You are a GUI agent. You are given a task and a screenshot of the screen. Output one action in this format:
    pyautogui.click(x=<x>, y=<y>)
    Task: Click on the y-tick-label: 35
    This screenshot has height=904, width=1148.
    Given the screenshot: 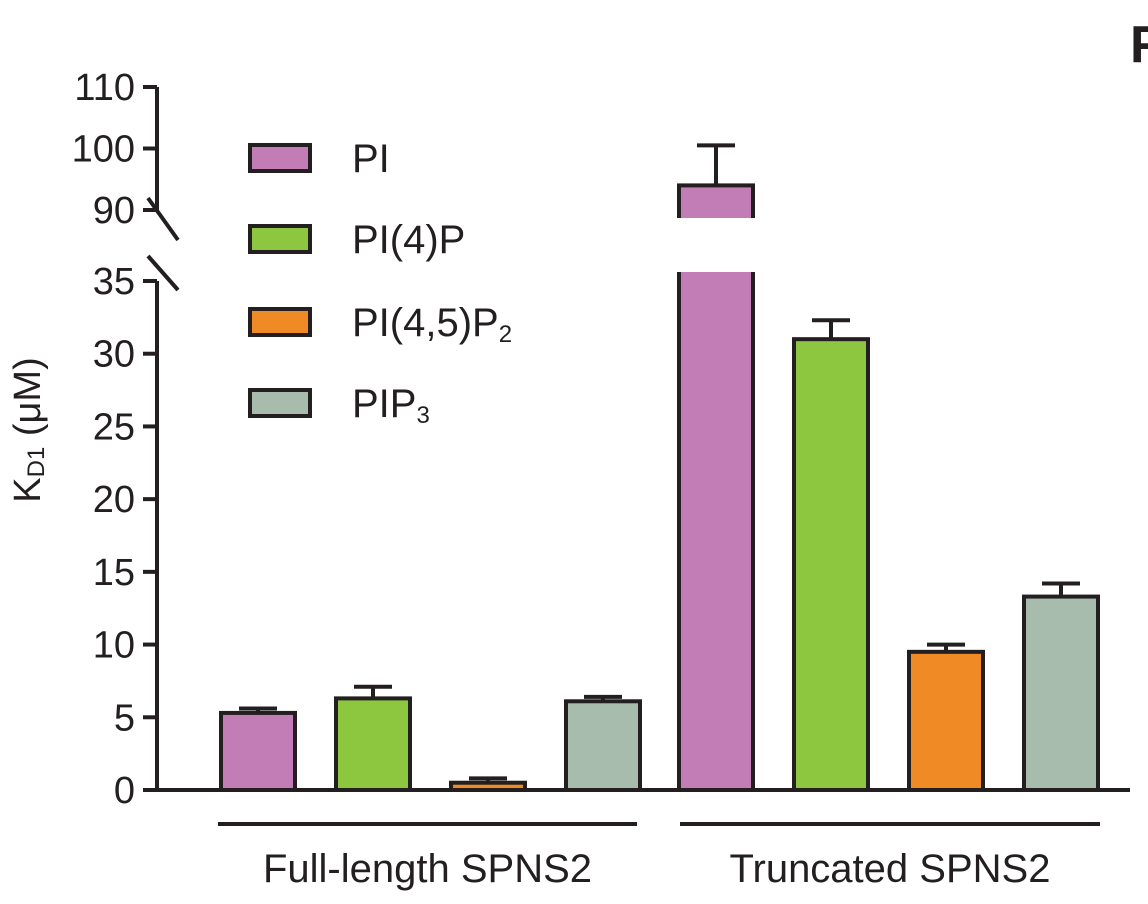 What is the action you would take?
    pyautogui.click(x=114, y=282)
    